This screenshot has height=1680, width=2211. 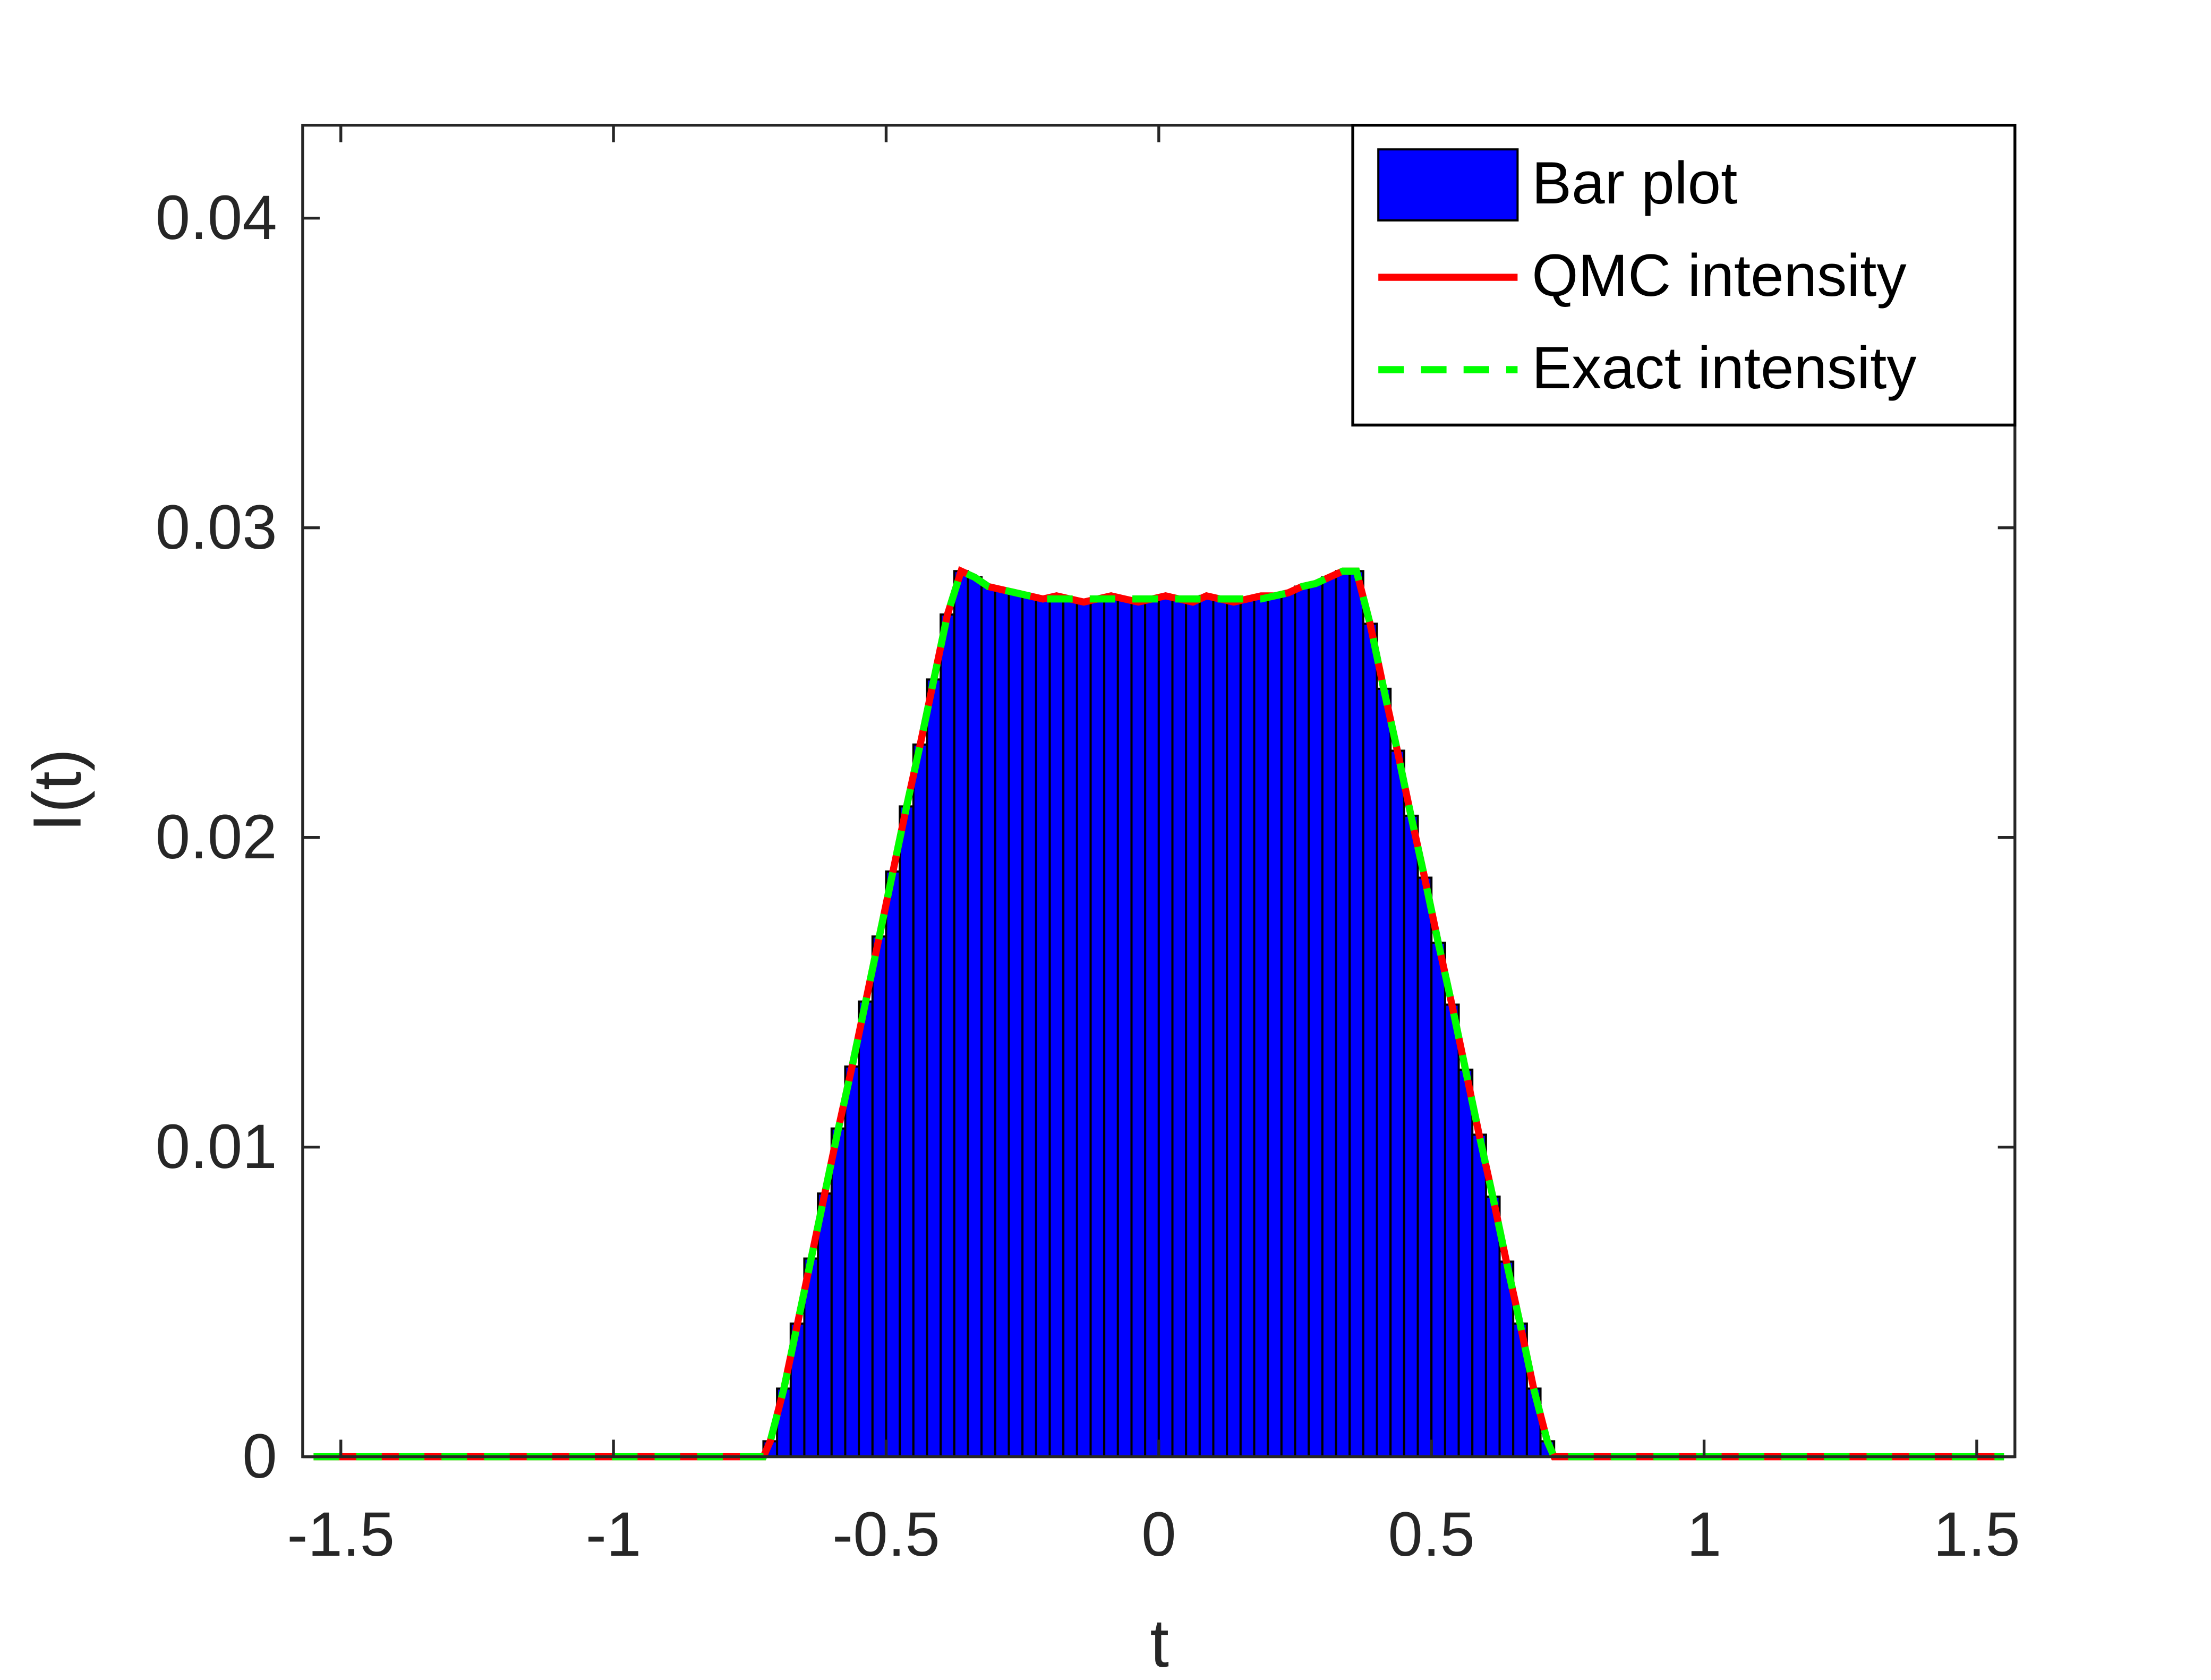 What do you see at coordinates (216, 1146) in the screenshot?
I see `y-tick-label: 0.01` at bounding box center [216, 1146].